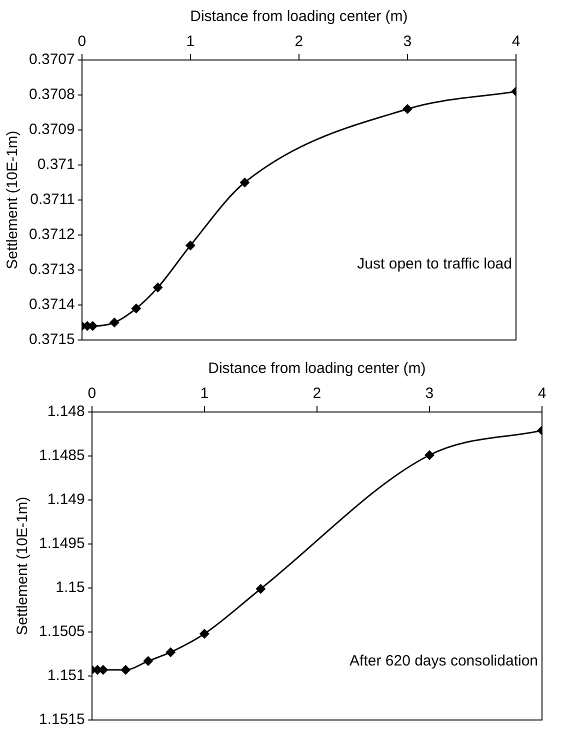 The image size is (570, 732). Describe the element at coordinates (61, 455) in the screenshot. I see `y-tick-label: 1.1485` at that location.